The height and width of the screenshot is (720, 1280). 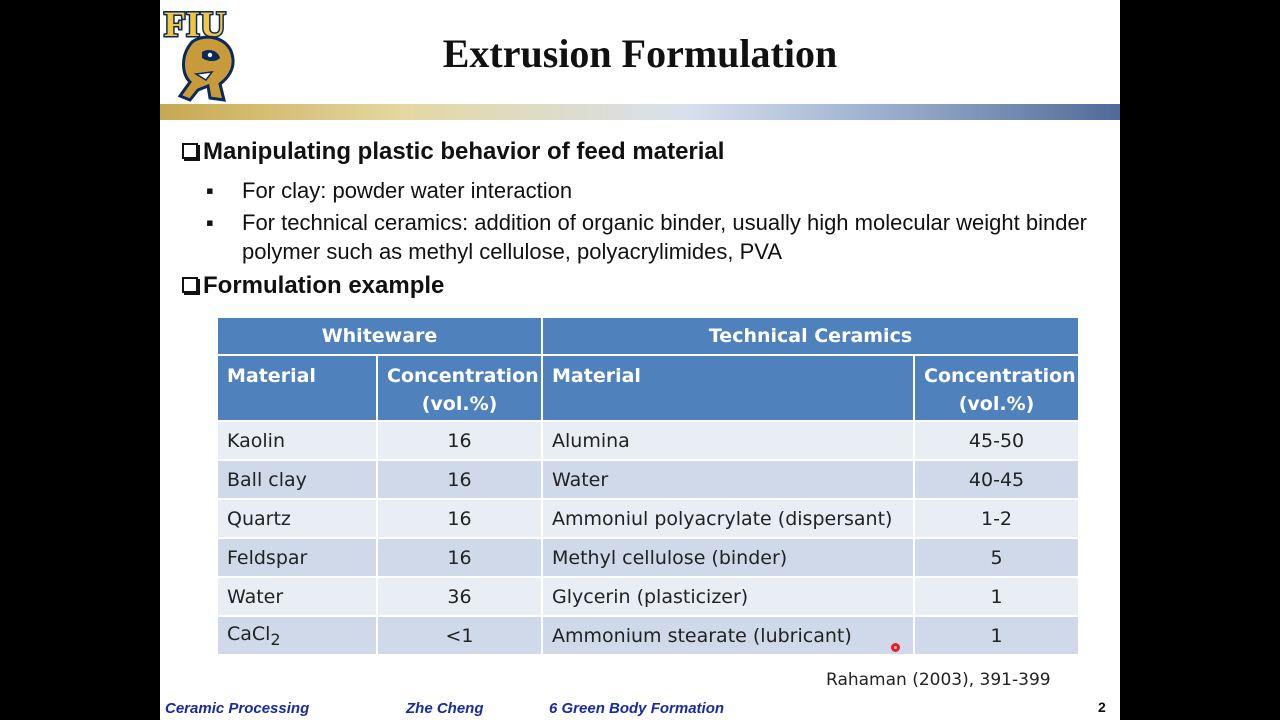 What do you see at coordinates (997, 518) in the screenshot?
I see `cell-technical-concentration: 1-2` at bounding box center [997, 518].